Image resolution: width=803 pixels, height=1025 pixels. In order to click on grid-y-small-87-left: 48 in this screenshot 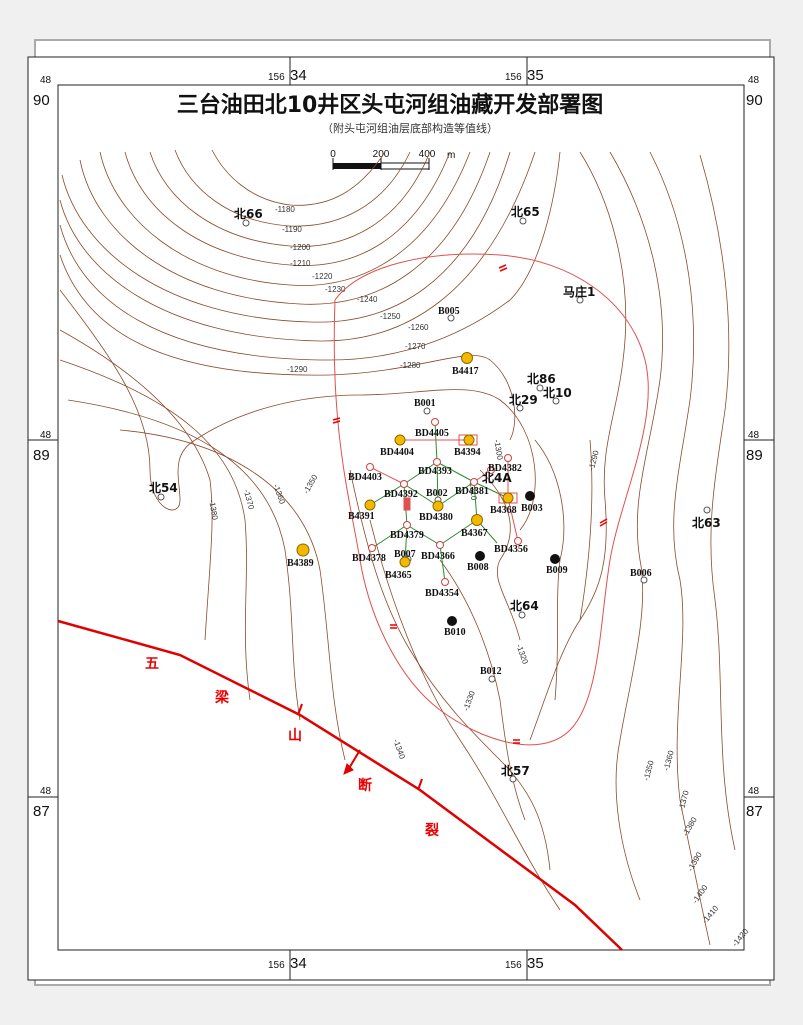, I will do `click(46, 791)`.